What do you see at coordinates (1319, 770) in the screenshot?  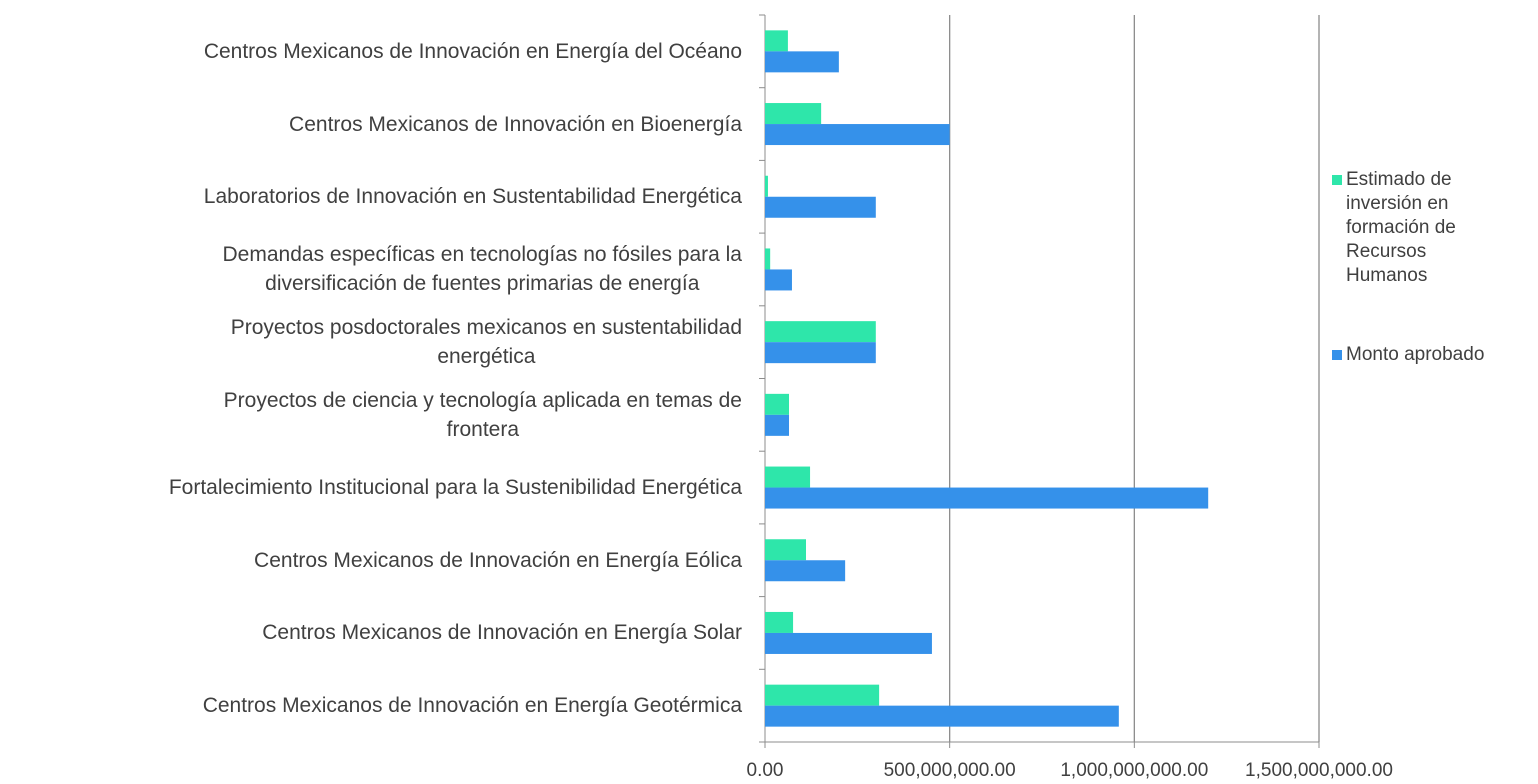 I see `x-tick-label: 1,500,000,000.00` at bounding box center [1319, 770].